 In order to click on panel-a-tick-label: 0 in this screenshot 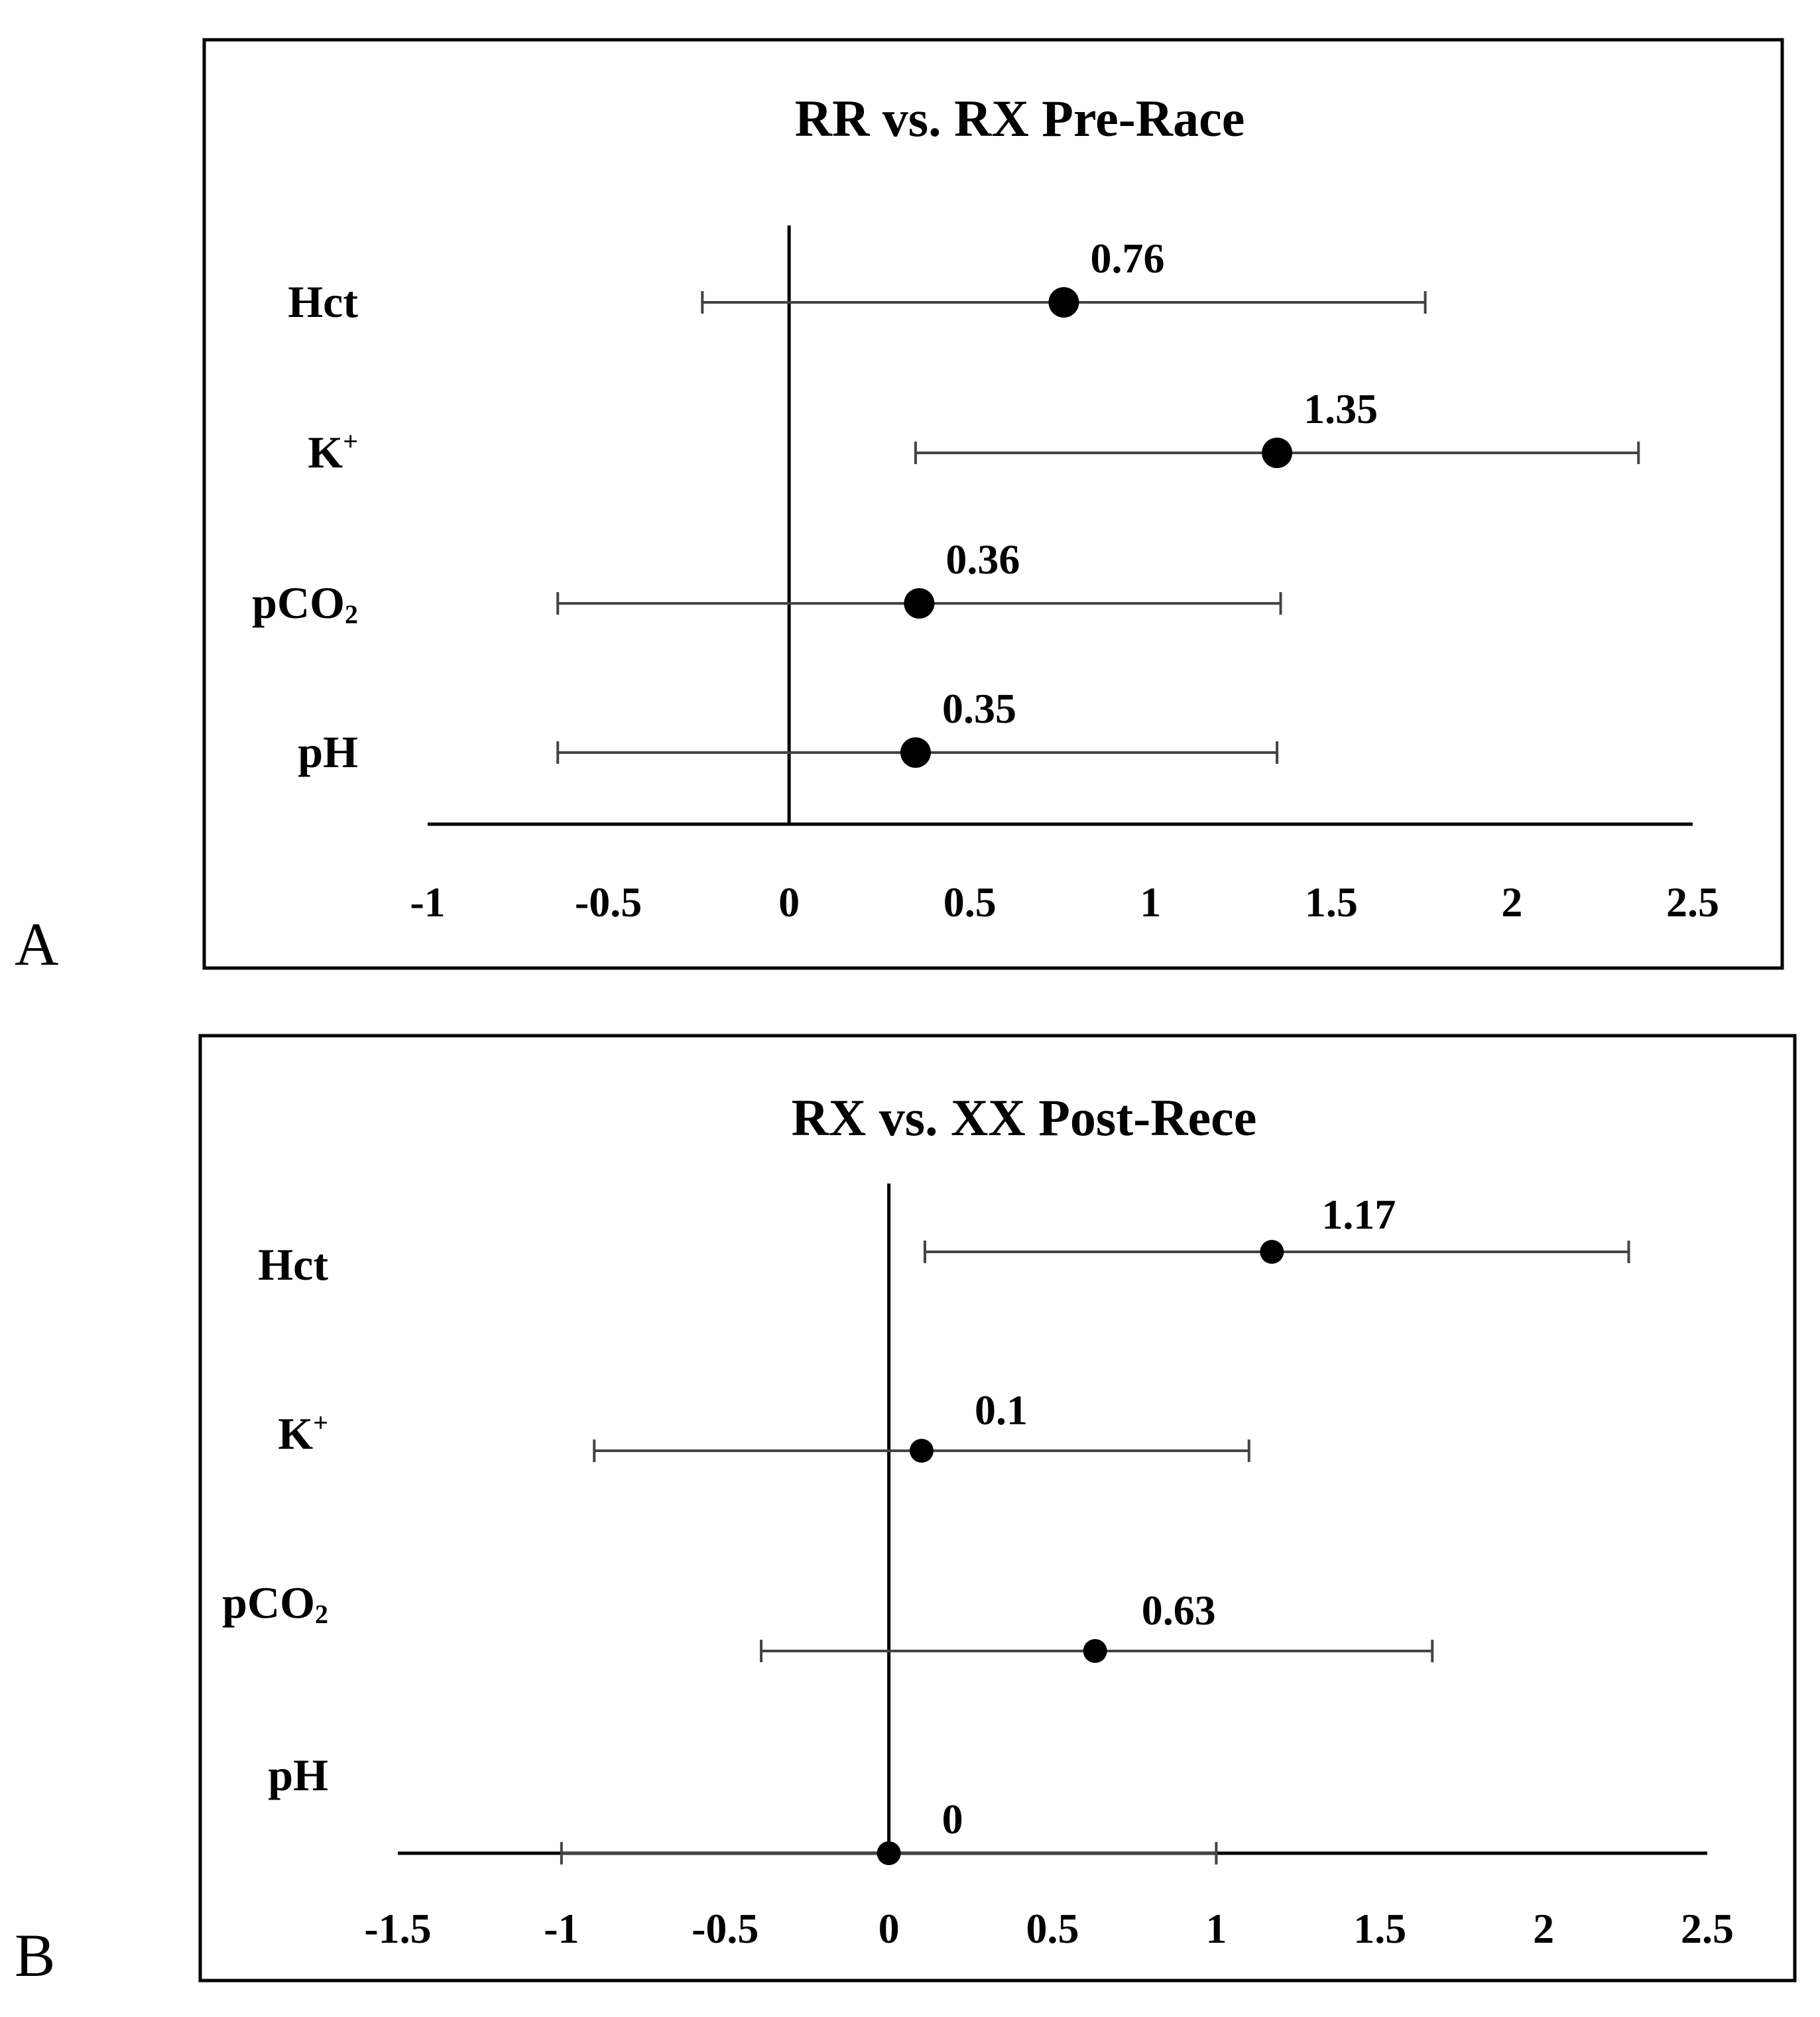, I will do `click(789, 902)`.